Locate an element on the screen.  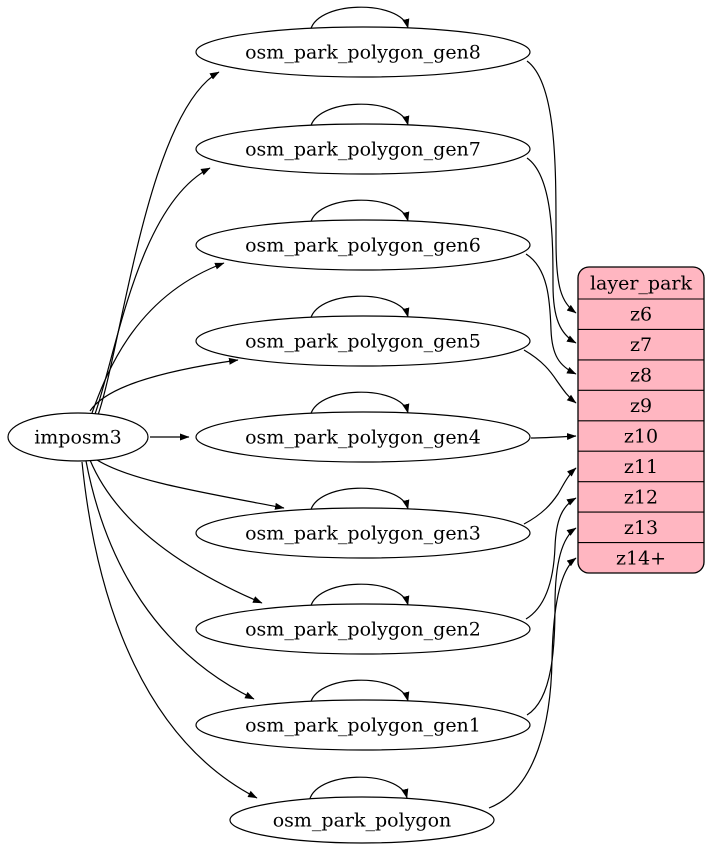
node-osm_park_polygon_gen6: osm_park_polygon_gen6 is located at coordinates (363, 245).